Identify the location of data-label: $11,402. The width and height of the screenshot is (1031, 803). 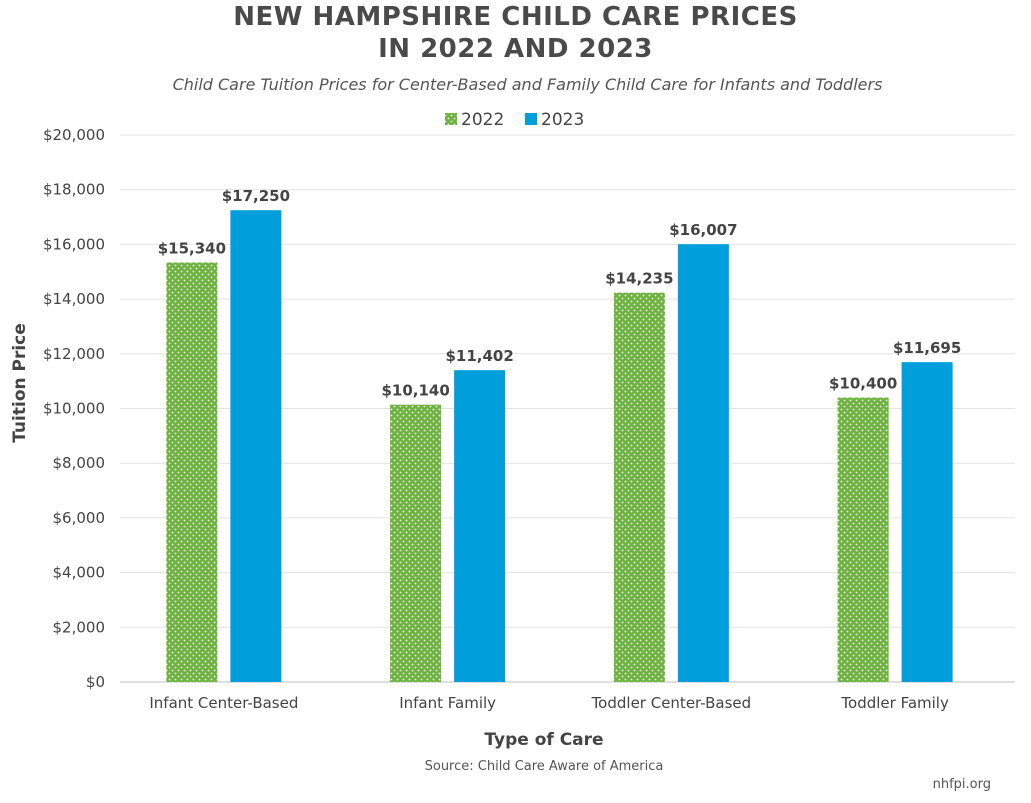
(479, 356).